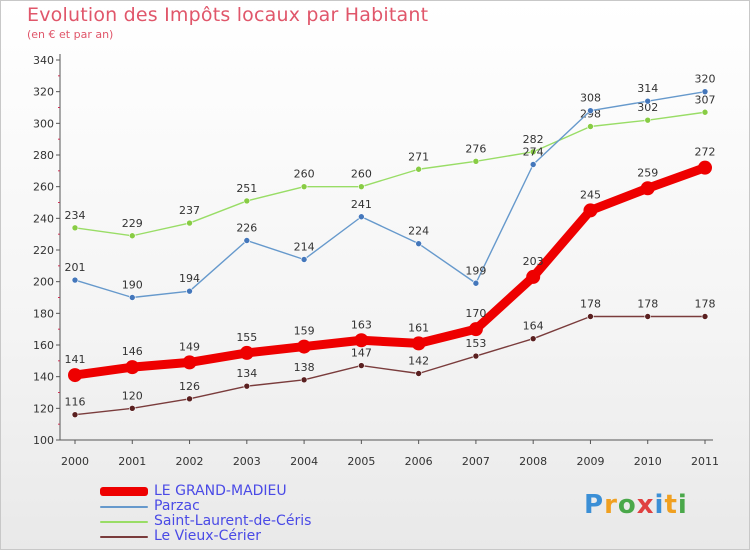 This screenshot has width=750, height=550. Describe the element at coordinates (475, 148) in the screenshot. I see `data-label: 276` at that location.